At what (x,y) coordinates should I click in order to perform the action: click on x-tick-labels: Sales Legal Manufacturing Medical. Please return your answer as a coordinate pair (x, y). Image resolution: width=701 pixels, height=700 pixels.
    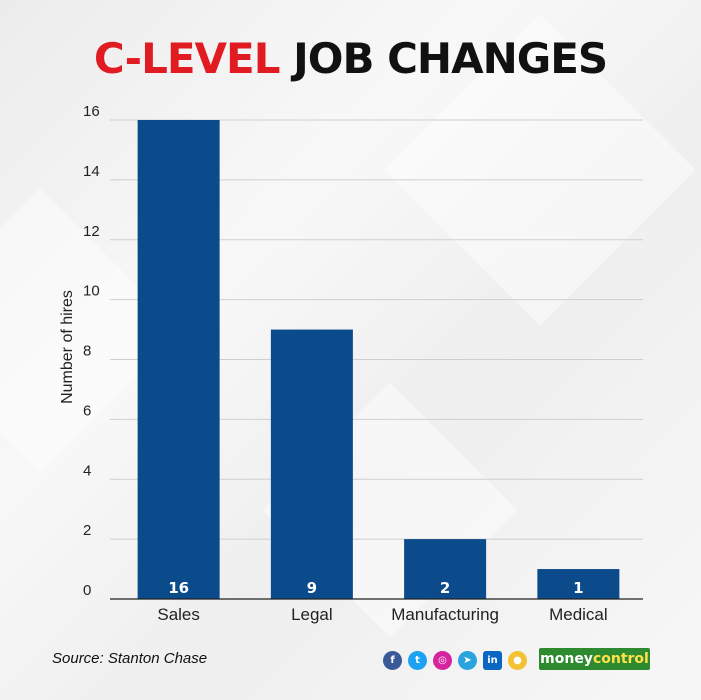
    Looking at the image, I should click on (382, 614).